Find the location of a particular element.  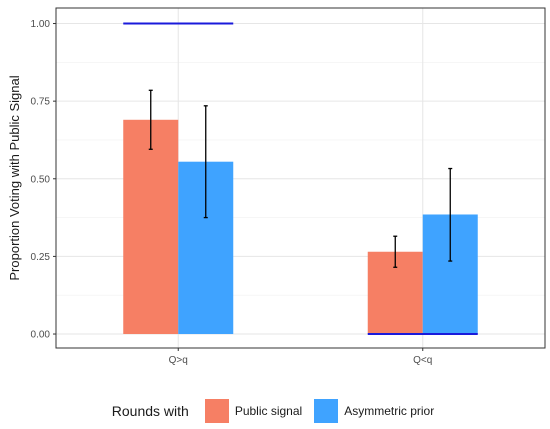

y-axis-title: Proportion Voting with Public Signal is located at coordinates (14, 177).